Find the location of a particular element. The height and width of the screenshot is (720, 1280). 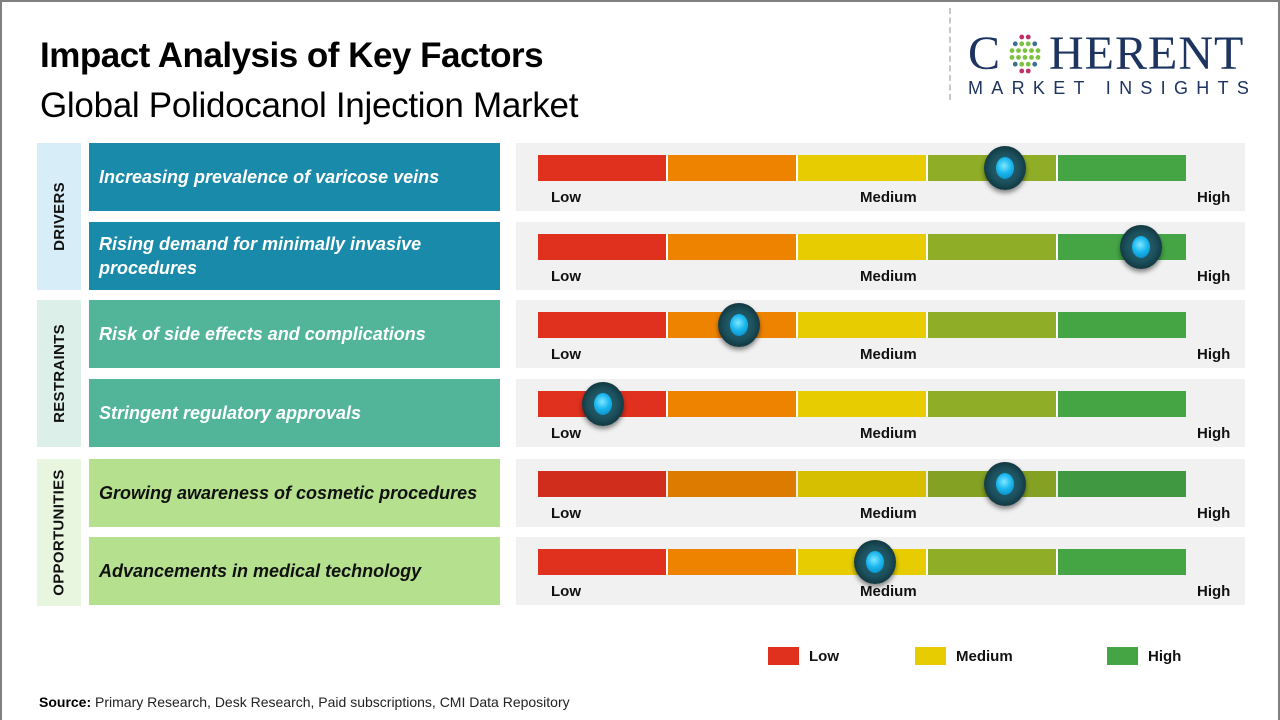

factor-label: Increasing prevalence of varicose veins is located at coordinates (294, 177).